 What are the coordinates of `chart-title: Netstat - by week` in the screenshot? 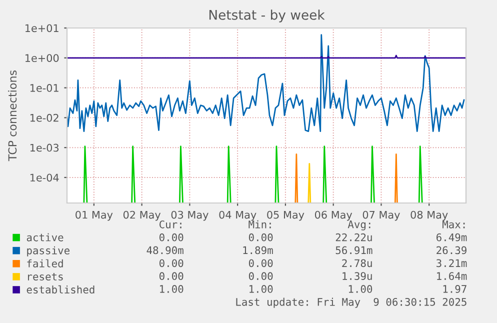 It's located at (267, 16).